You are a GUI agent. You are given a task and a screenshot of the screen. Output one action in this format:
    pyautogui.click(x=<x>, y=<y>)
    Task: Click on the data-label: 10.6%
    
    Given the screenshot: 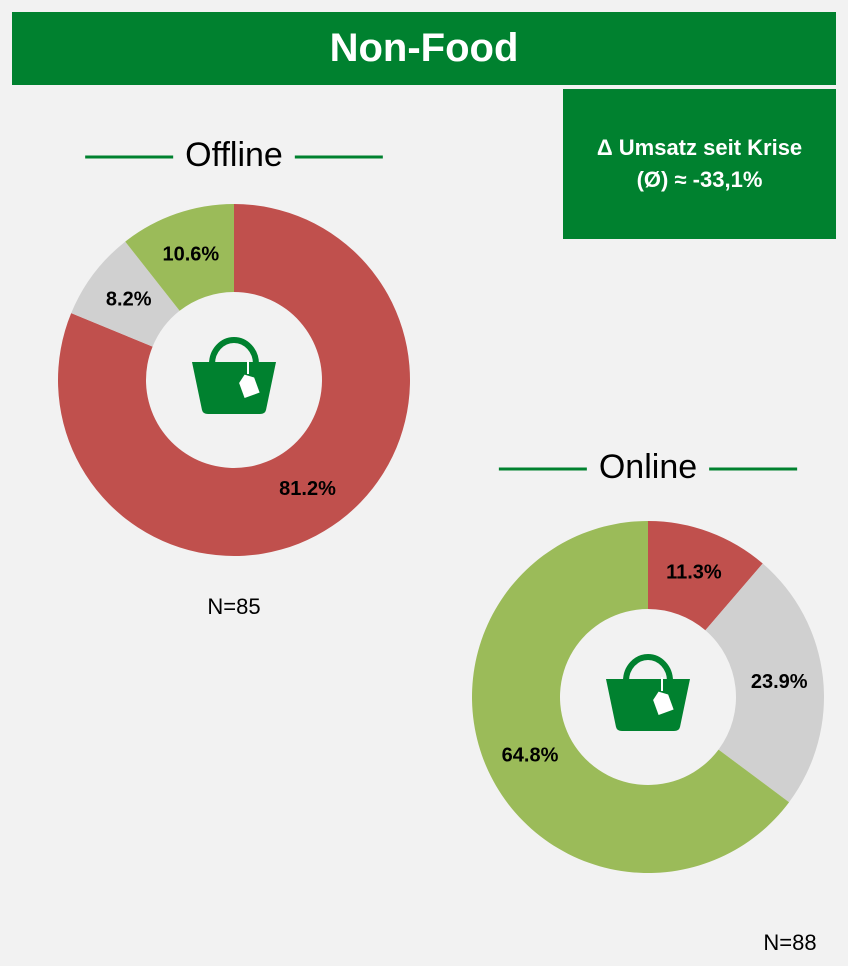 What is the action you would take?
    pyautogui.click(x=190, y=255)
    